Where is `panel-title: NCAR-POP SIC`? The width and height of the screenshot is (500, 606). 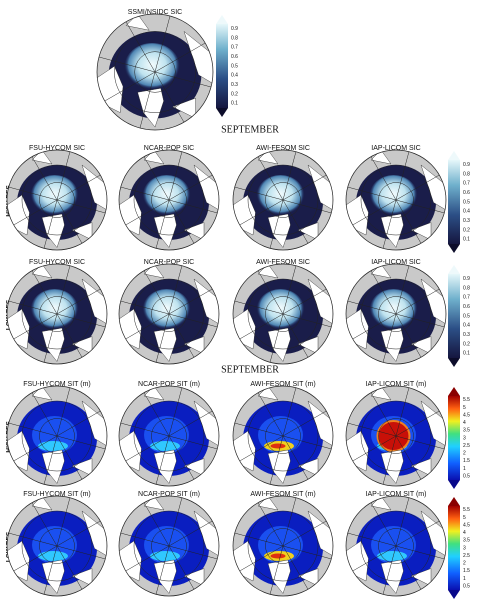
panel-title: NCAR-POP SIC is located at coordinates (169, 148).